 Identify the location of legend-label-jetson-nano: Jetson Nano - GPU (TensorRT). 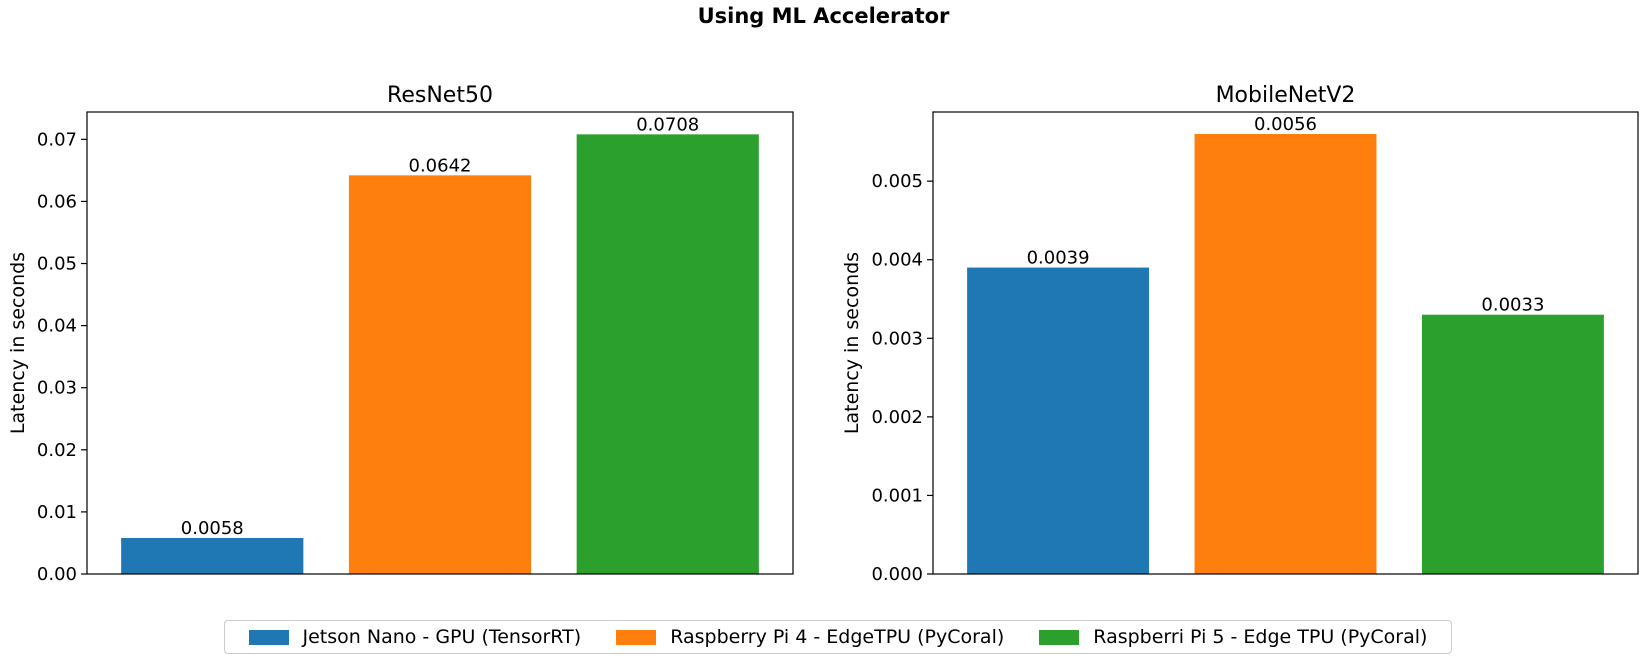
(442, 637).